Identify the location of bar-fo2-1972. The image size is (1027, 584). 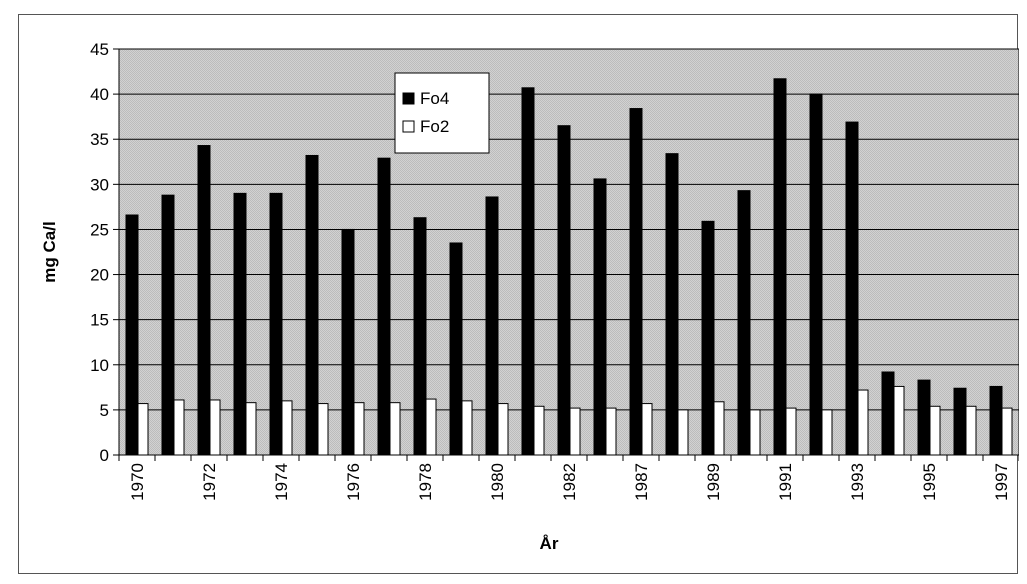
(215, 427).